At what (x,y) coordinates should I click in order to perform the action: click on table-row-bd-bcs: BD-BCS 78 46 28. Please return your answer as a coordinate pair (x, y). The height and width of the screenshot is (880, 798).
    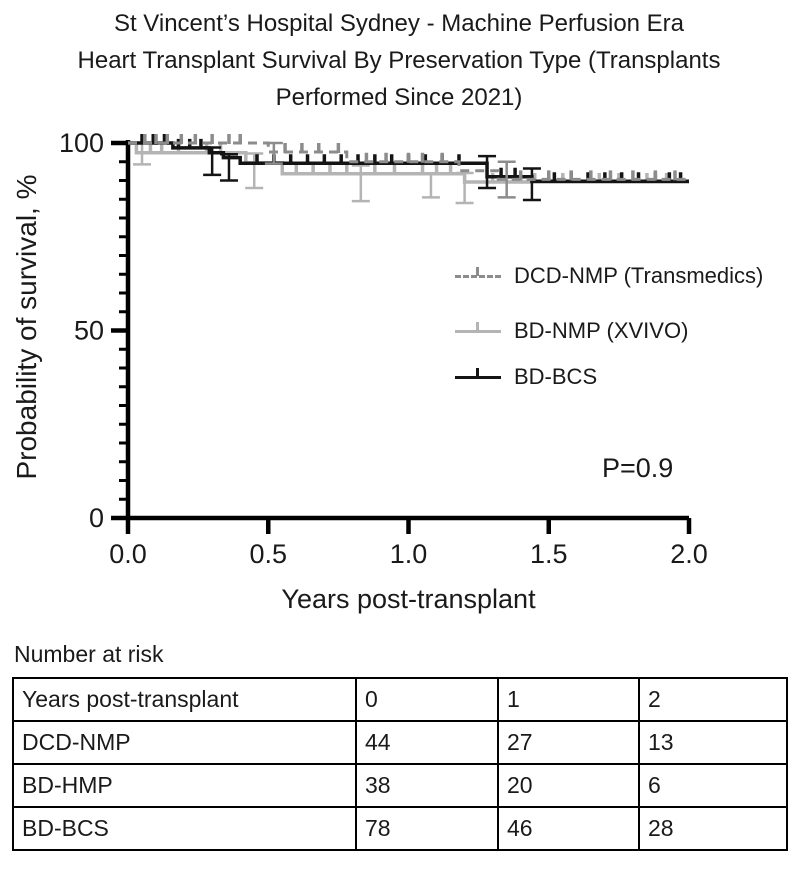
    Looking at the image, I should click on (400, 828).